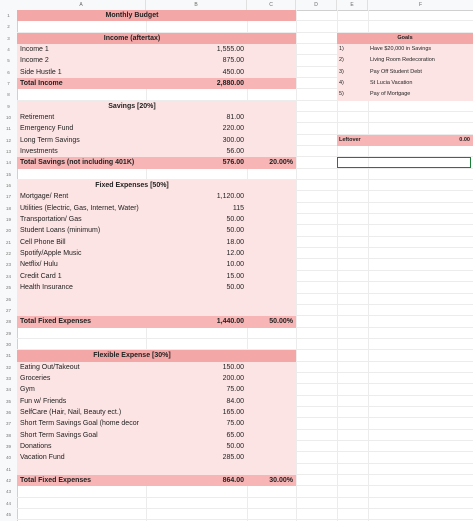  Describe the element at coordinates (8, 322) in the screenshot. I see `row-number: 28` at that location.